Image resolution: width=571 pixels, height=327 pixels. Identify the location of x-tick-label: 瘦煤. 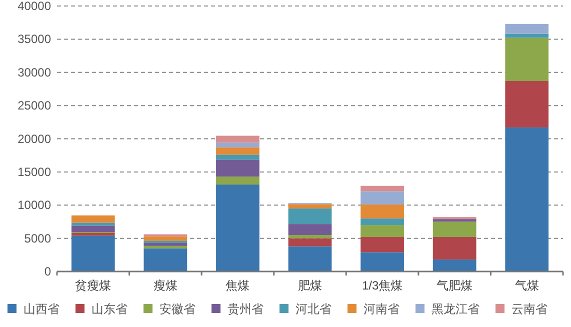
(165, 285).